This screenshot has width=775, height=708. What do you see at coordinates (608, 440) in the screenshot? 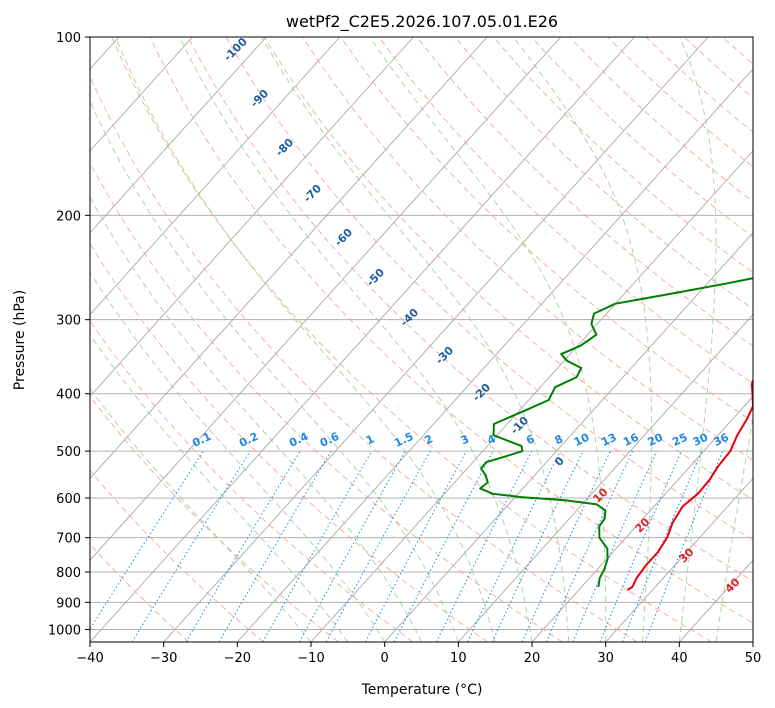
I see `mixing-ratio-label: 13` at bounding box center [608, 440].